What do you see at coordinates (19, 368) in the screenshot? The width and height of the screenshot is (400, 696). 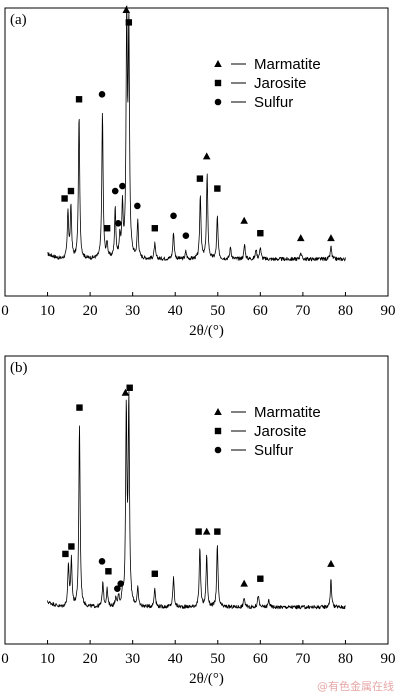 I see `panel-label: (b)` at bounding box center [19, 368].